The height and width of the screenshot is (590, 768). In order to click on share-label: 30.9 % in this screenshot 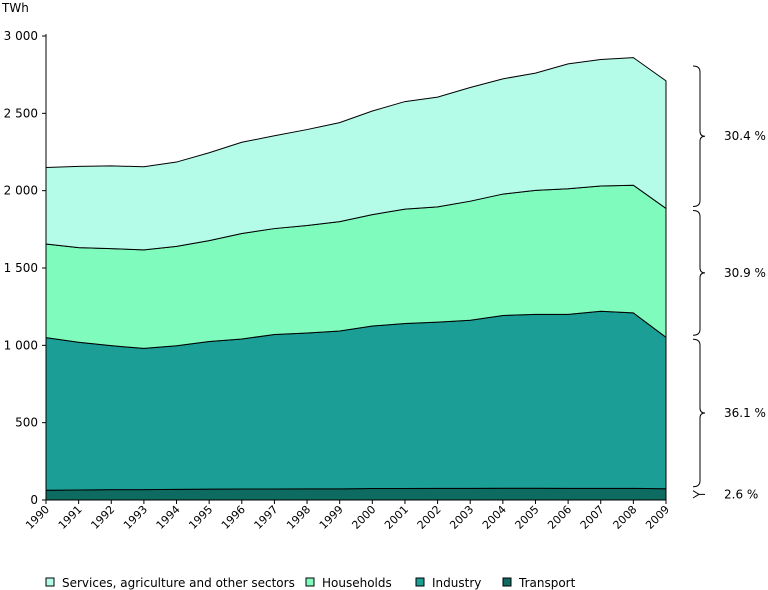, I will do `click(745, 273)`.